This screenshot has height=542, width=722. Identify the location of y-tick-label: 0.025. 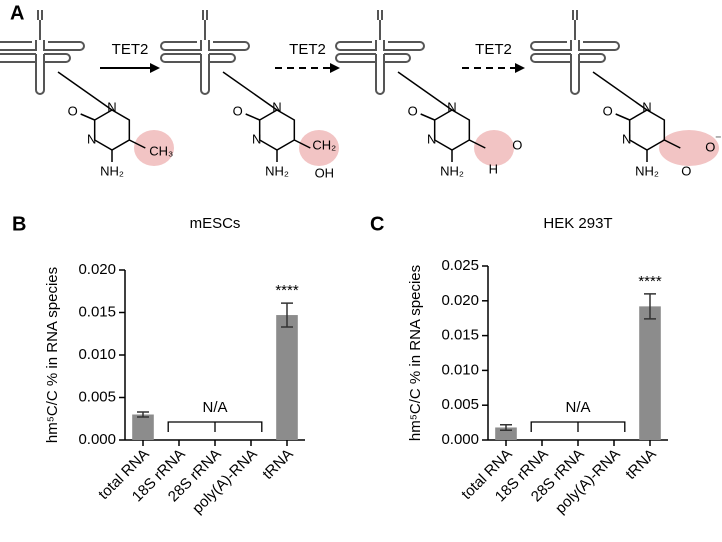
(460, 265).